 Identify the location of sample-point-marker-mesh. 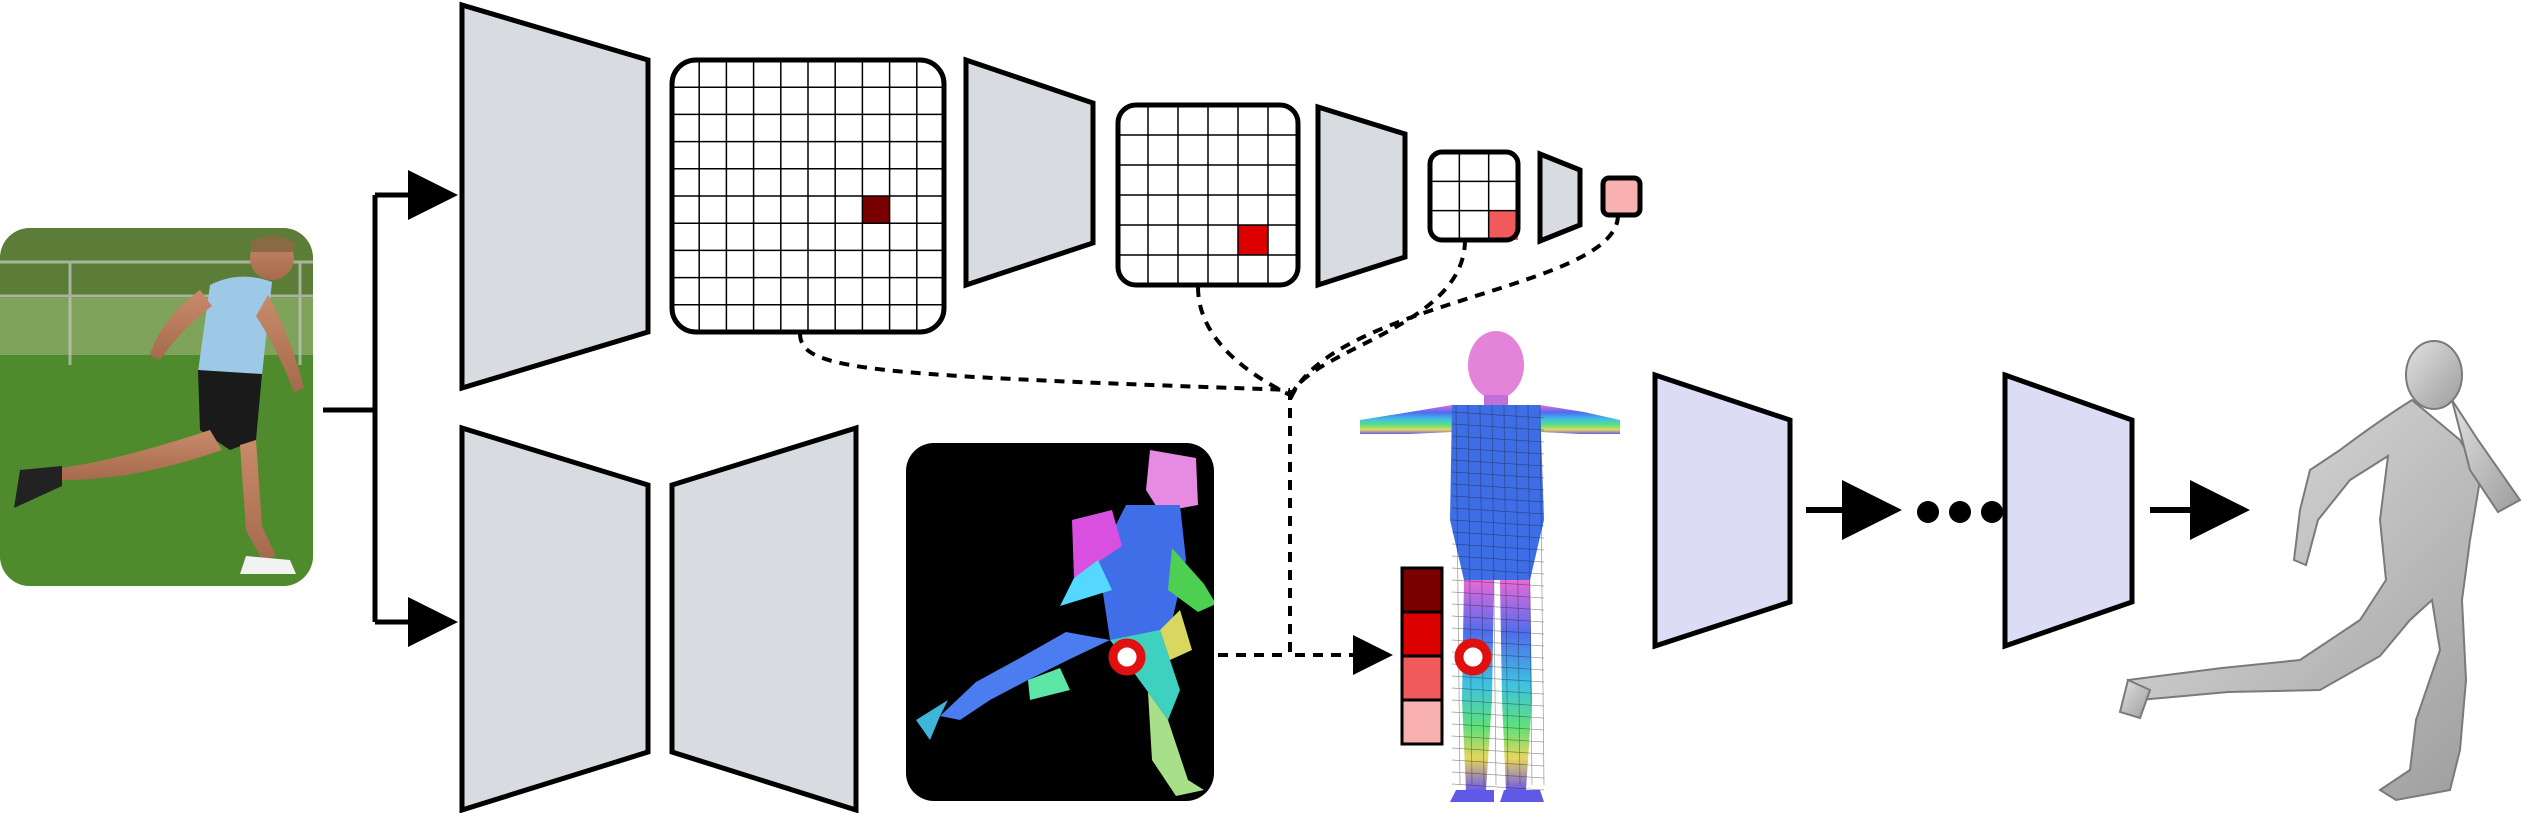
(1473, 657).